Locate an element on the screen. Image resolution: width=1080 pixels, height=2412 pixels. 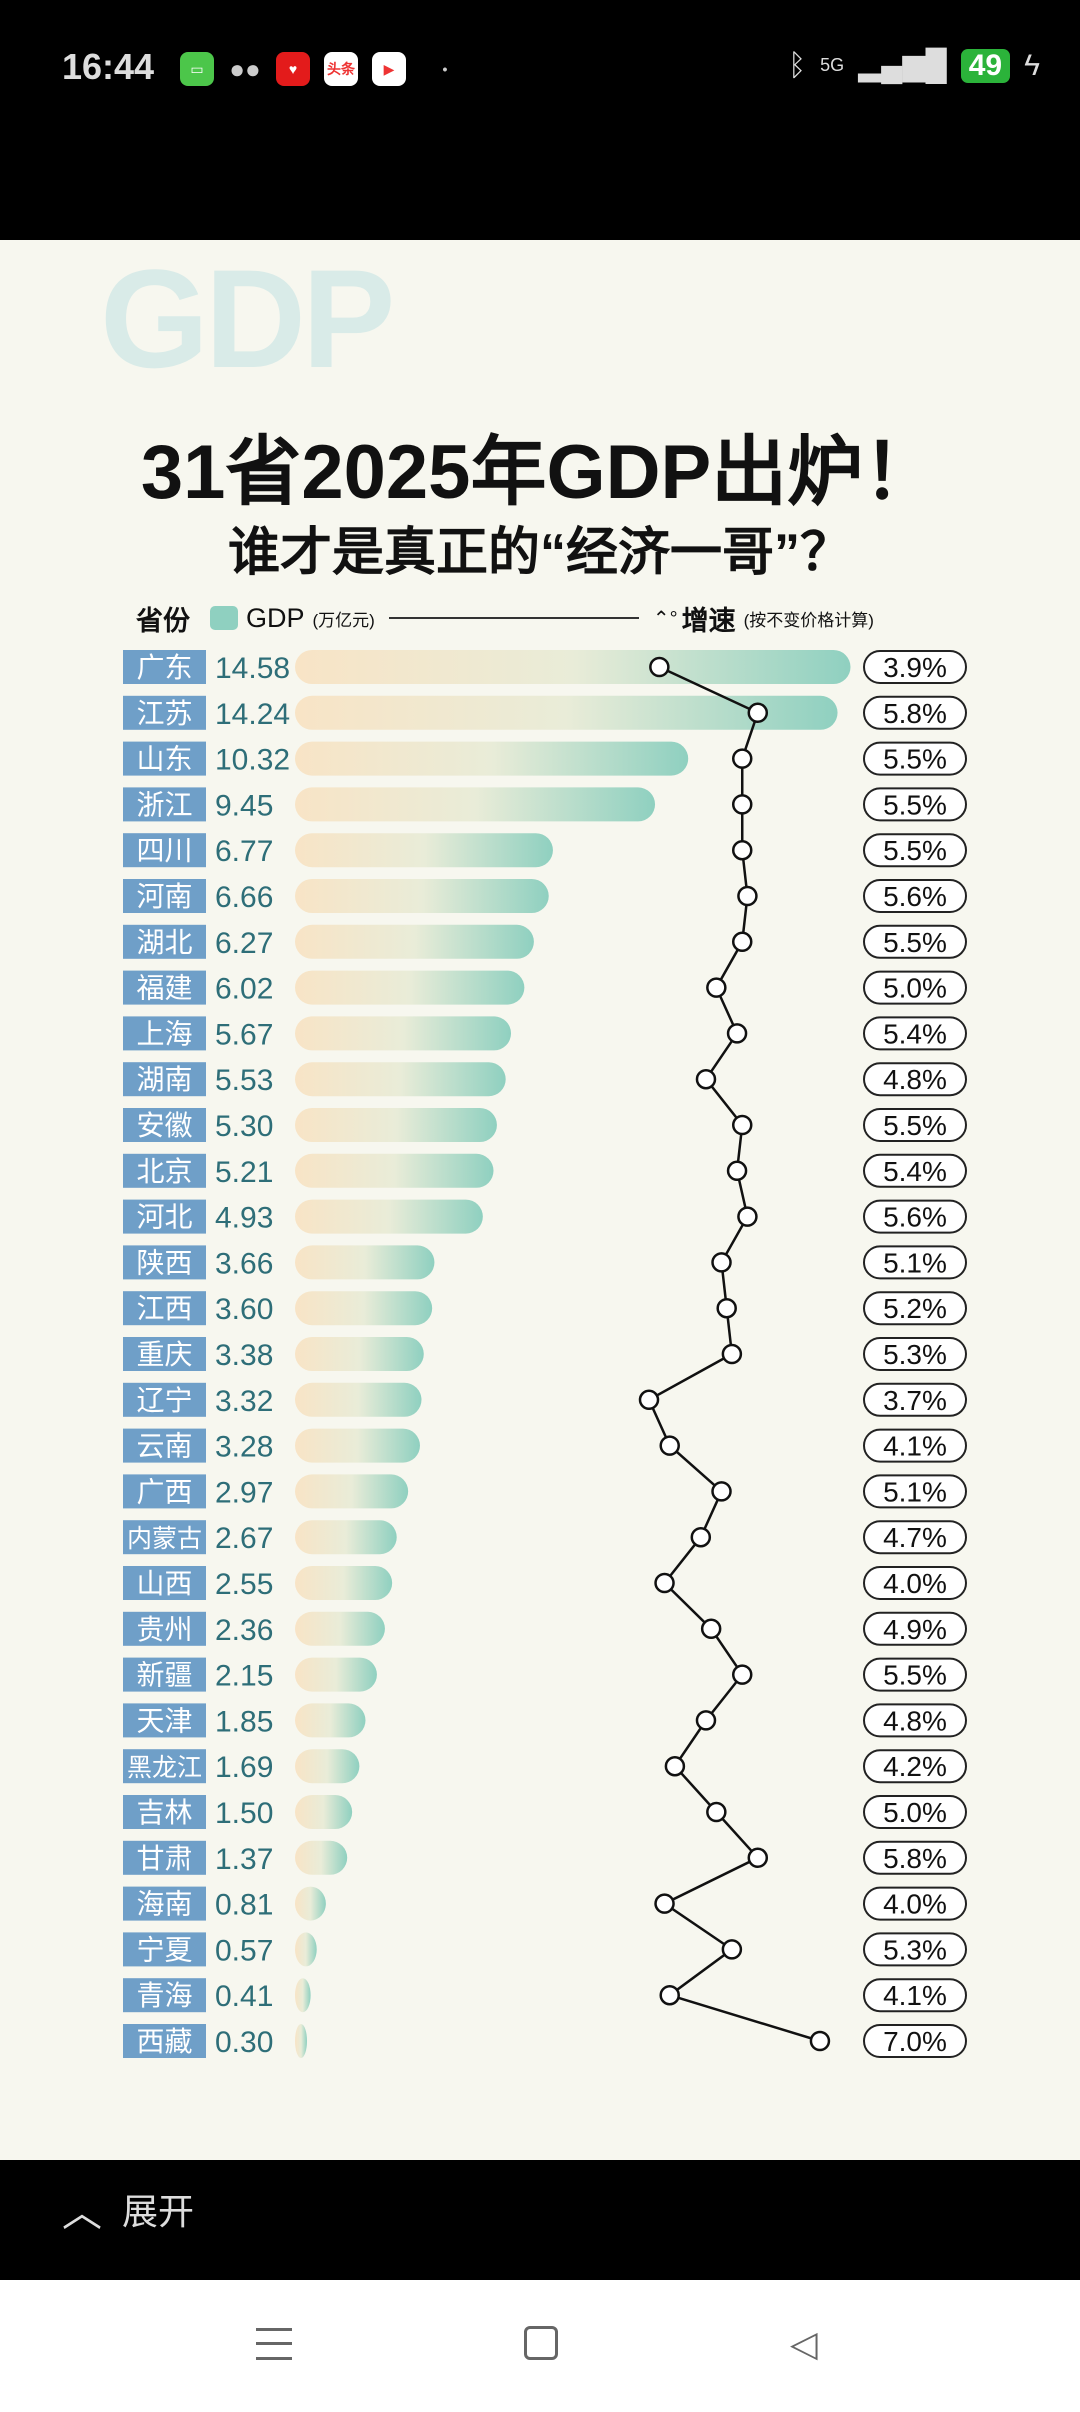
gdp-value: 0.30 is located at coordinates (244, 2042).